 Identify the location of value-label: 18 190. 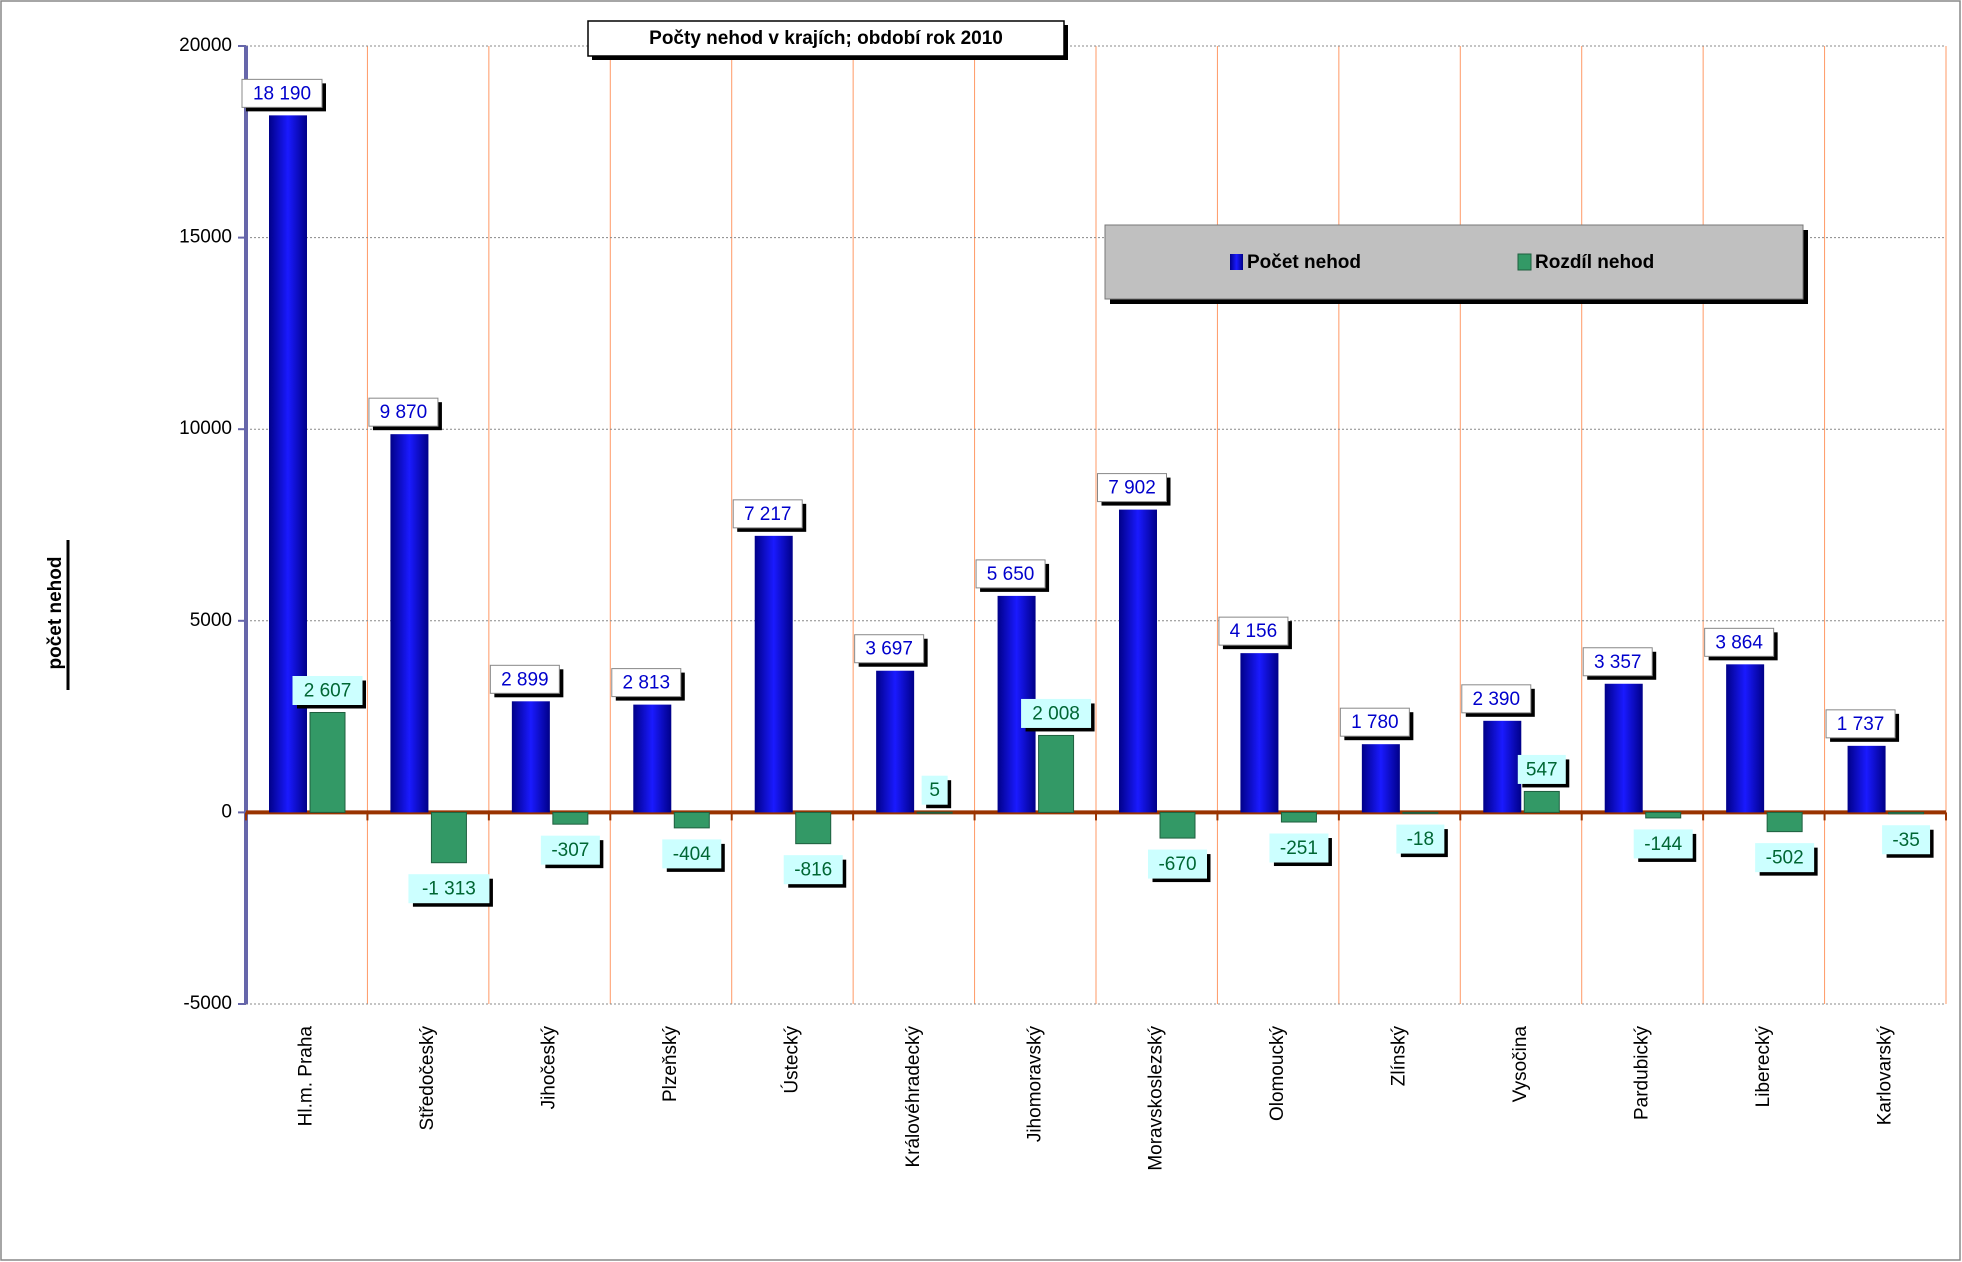
(282, 93).